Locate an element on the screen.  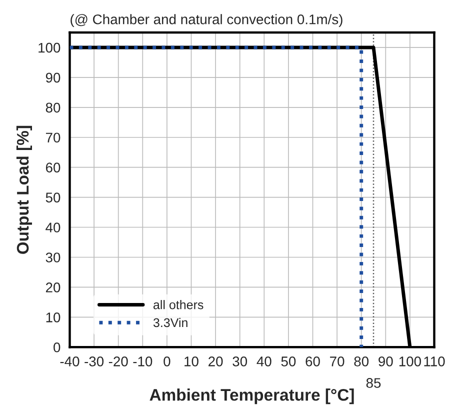
y-tick-label: 50 is located at coordinates (53, 197).